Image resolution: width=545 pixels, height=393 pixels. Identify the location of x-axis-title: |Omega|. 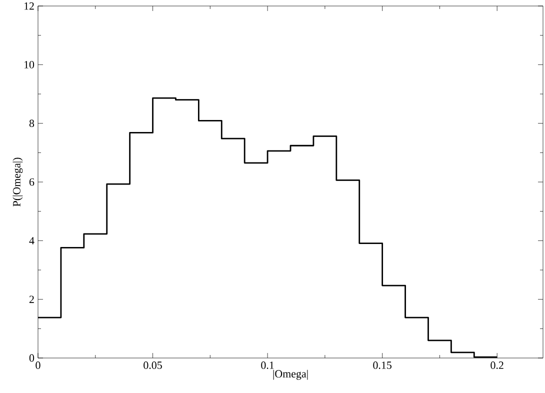
(290, 375).